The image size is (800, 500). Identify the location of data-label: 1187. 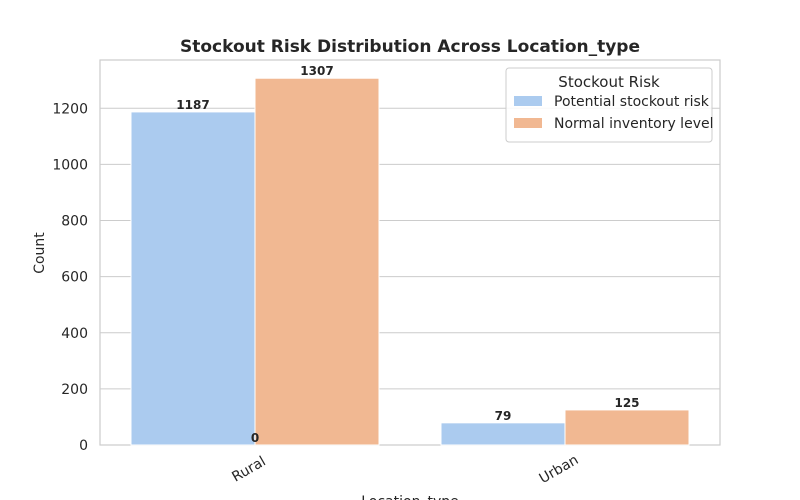
(192, 105).